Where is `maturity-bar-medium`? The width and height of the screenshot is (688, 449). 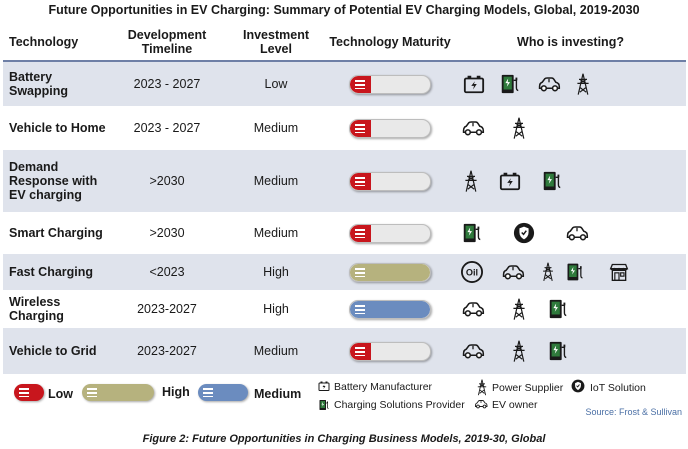 maturity-bar-medium is located at coordinates (390, 309).